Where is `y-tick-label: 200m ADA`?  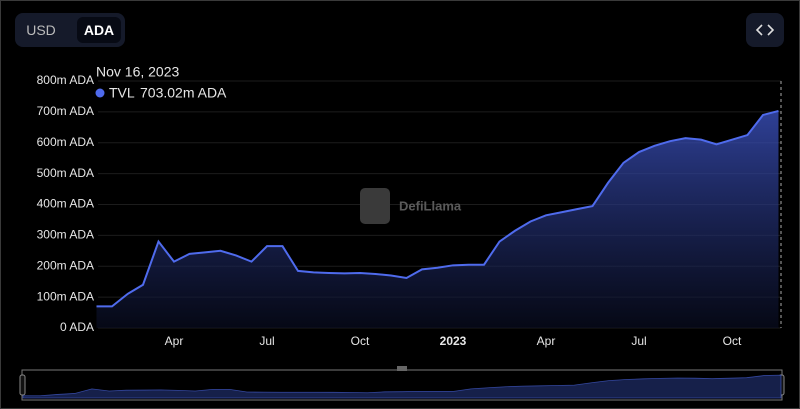 y-tick-label: 200m ADA is located at coordinates (65, 265).